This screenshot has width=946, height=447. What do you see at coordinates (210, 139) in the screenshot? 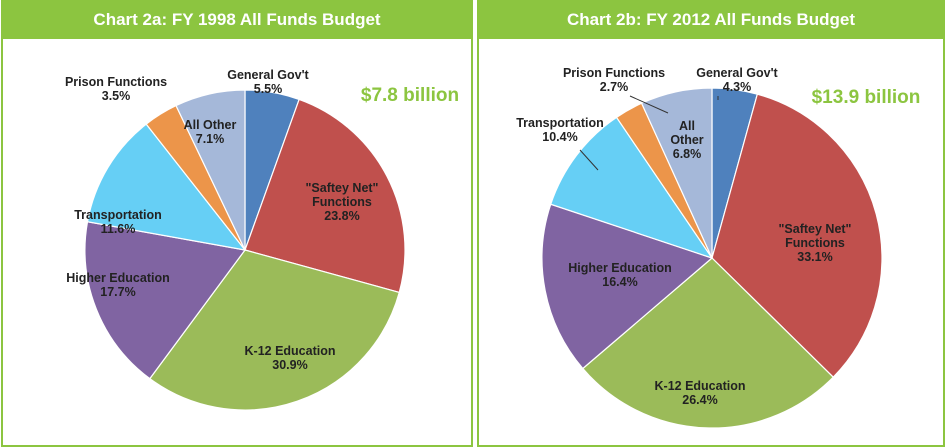
I see `value-label: 7.1%` at bounding box center [210, 139].